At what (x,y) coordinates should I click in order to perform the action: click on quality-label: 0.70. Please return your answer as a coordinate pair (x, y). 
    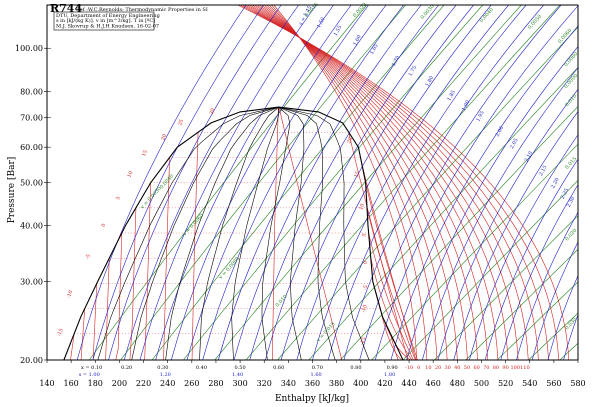
    Looking at the image, I should click on (317, 368).